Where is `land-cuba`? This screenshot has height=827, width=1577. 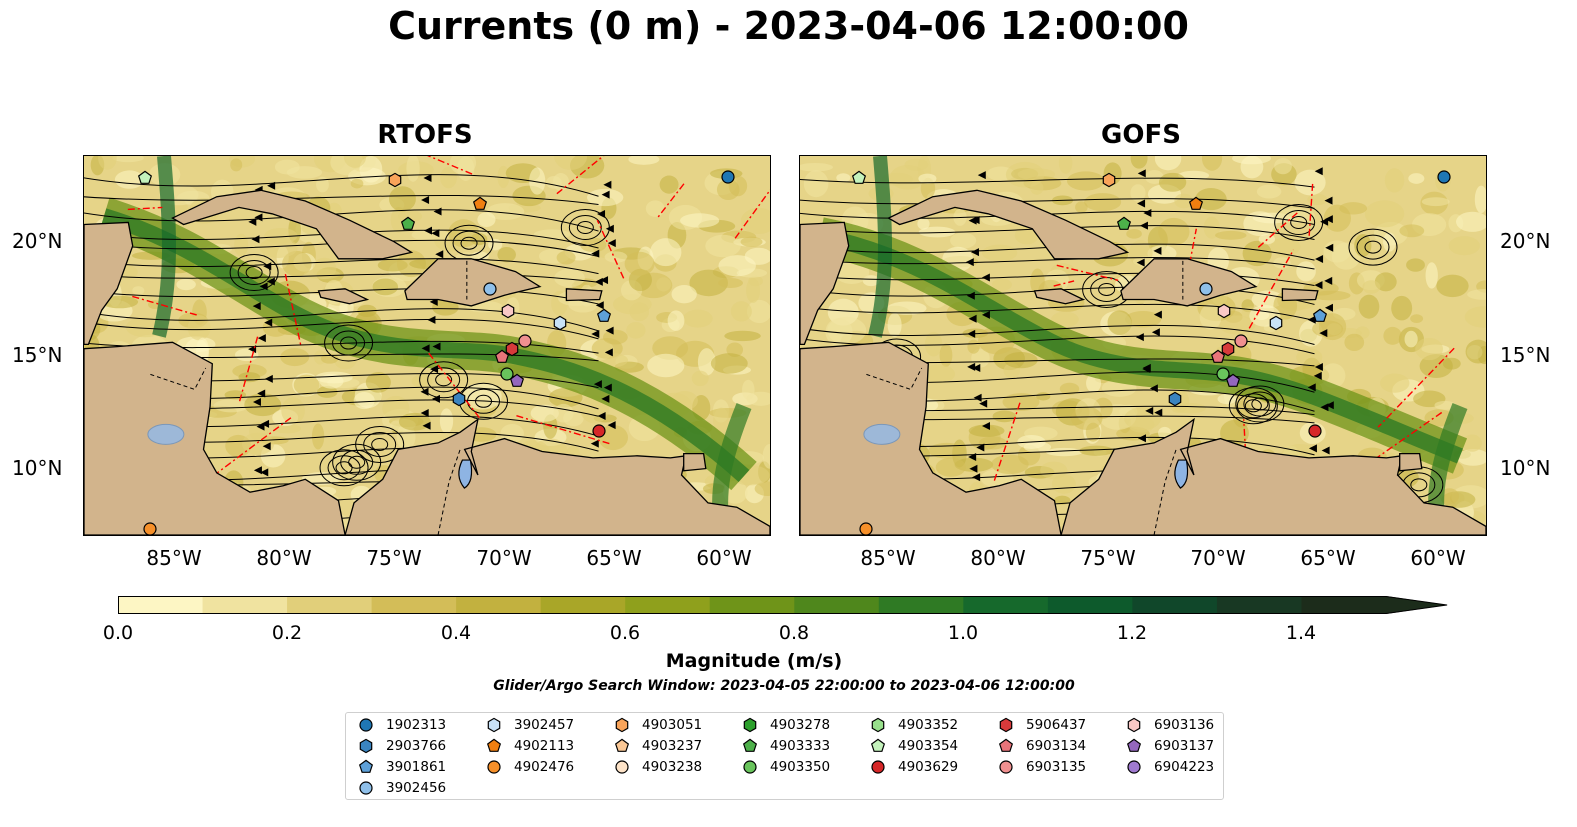
land-cuba is located at coordinates (292, 224).